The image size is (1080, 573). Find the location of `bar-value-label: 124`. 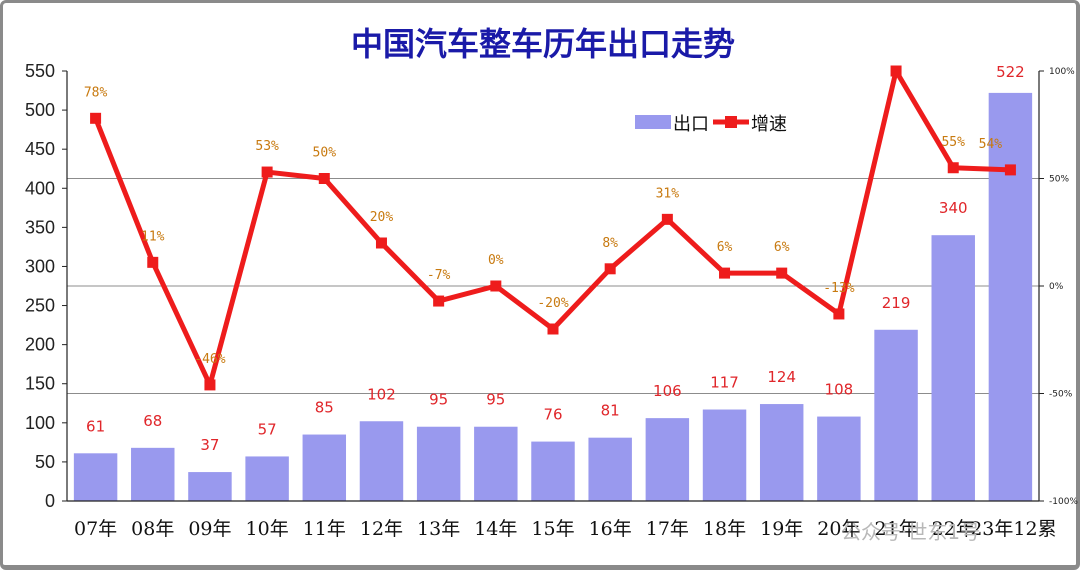

bar-value-label: 124 is located at coordinates (781, 377).